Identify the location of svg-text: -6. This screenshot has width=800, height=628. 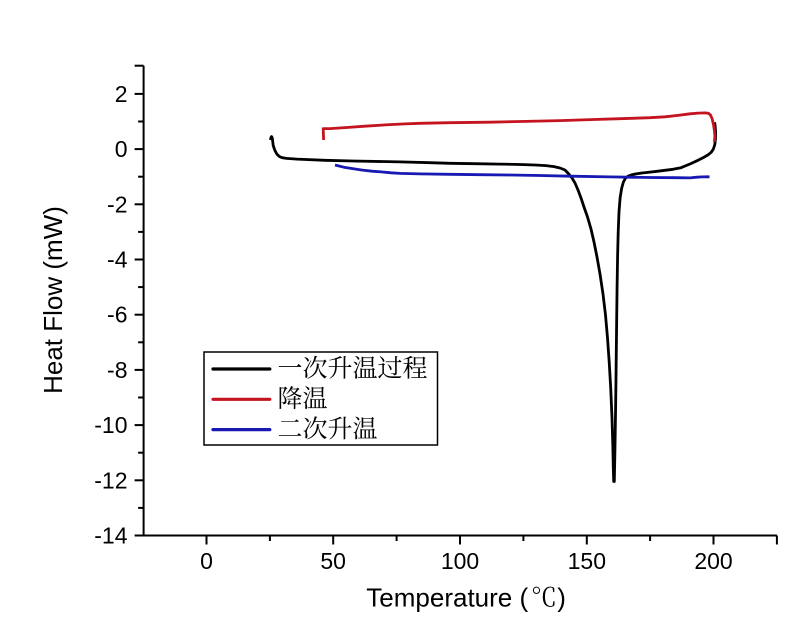
(117, 315).